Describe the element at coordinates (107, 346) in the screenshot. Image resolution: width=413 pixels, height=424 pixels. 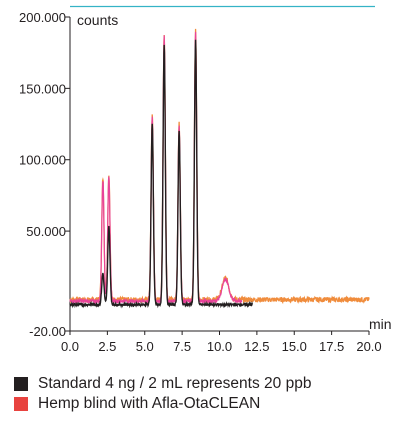
I see `x-tick-label: 2.5` at that location.